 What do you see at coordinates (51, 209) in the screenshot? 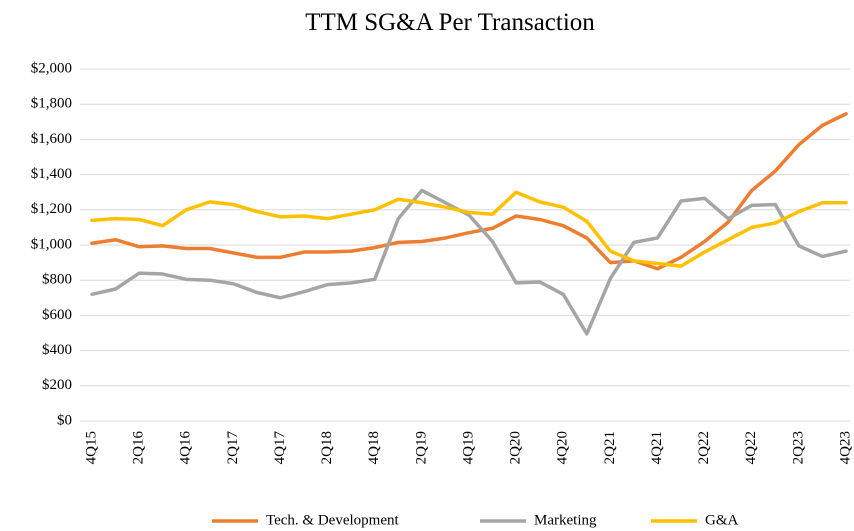
I see `y-tick-label: $1,200` at bounding box center [51, 209].